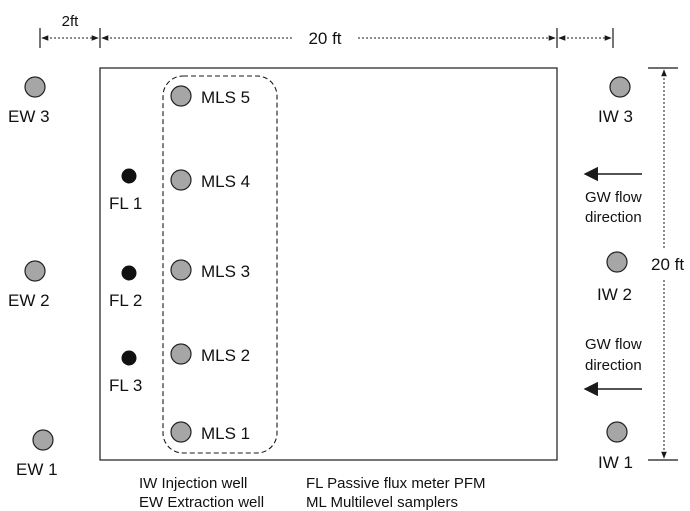 This screenshot has width=690, height=511. I want to click on injection-well-3-label: IW 3, so click(615, 116).